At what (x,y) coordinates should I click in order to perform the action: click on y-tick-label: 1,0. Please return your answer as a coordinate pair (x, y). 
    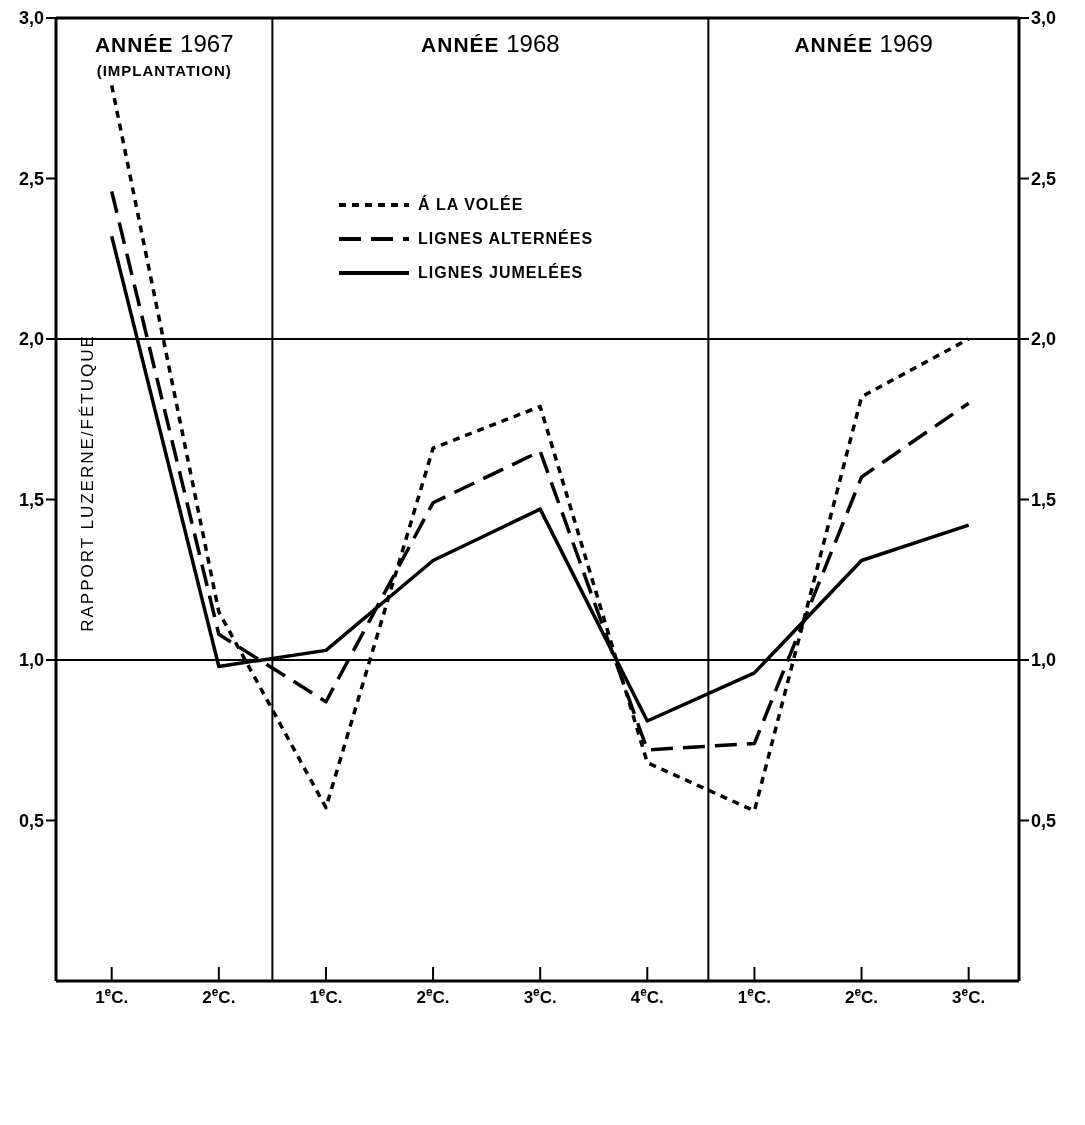
    Looking at the image, I should click on (31, 660).